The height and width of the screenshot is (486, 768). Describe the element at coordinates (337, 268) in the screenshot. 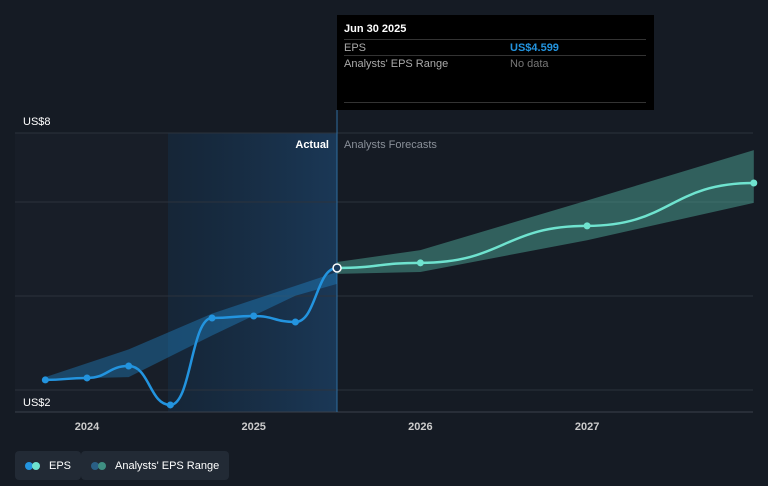

I see `highlighted-point` at that location.